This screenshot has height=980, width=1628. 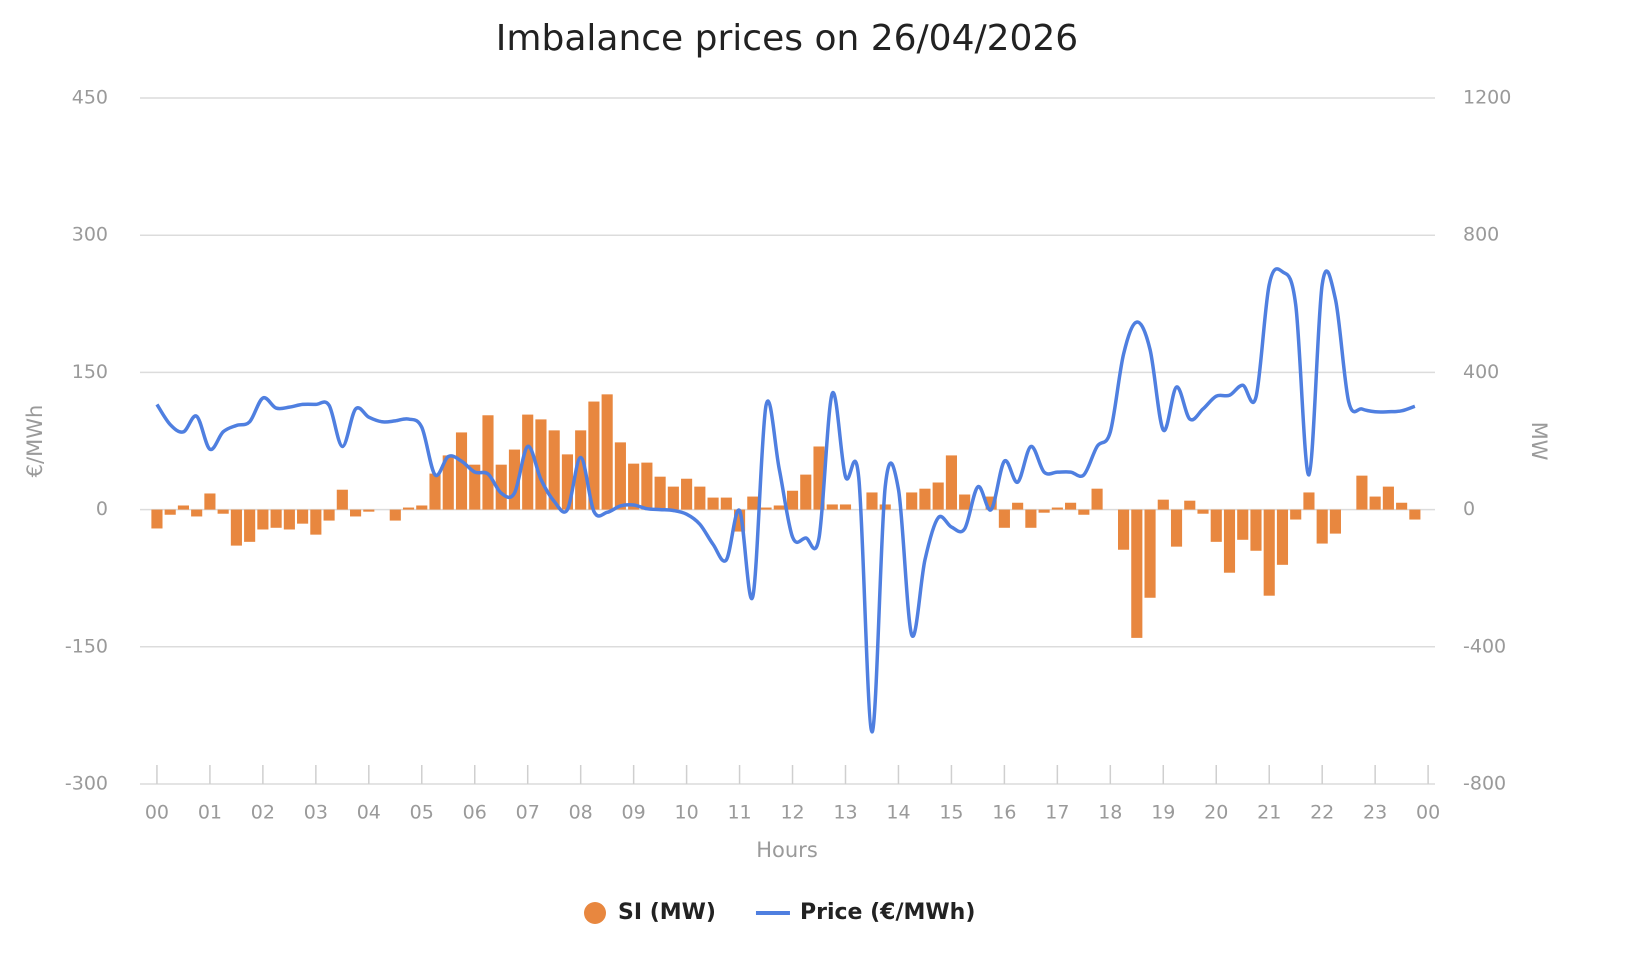 I want to click on x-tick-label: 05, so click(x=422, y=813).